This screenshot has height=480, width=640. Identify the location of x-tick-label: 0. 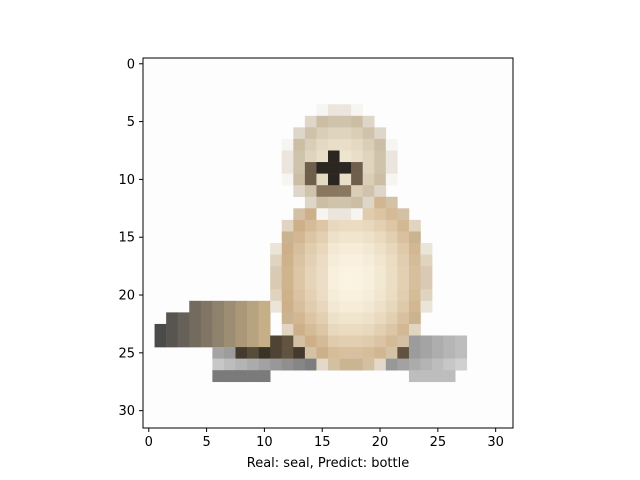
(149, 442).